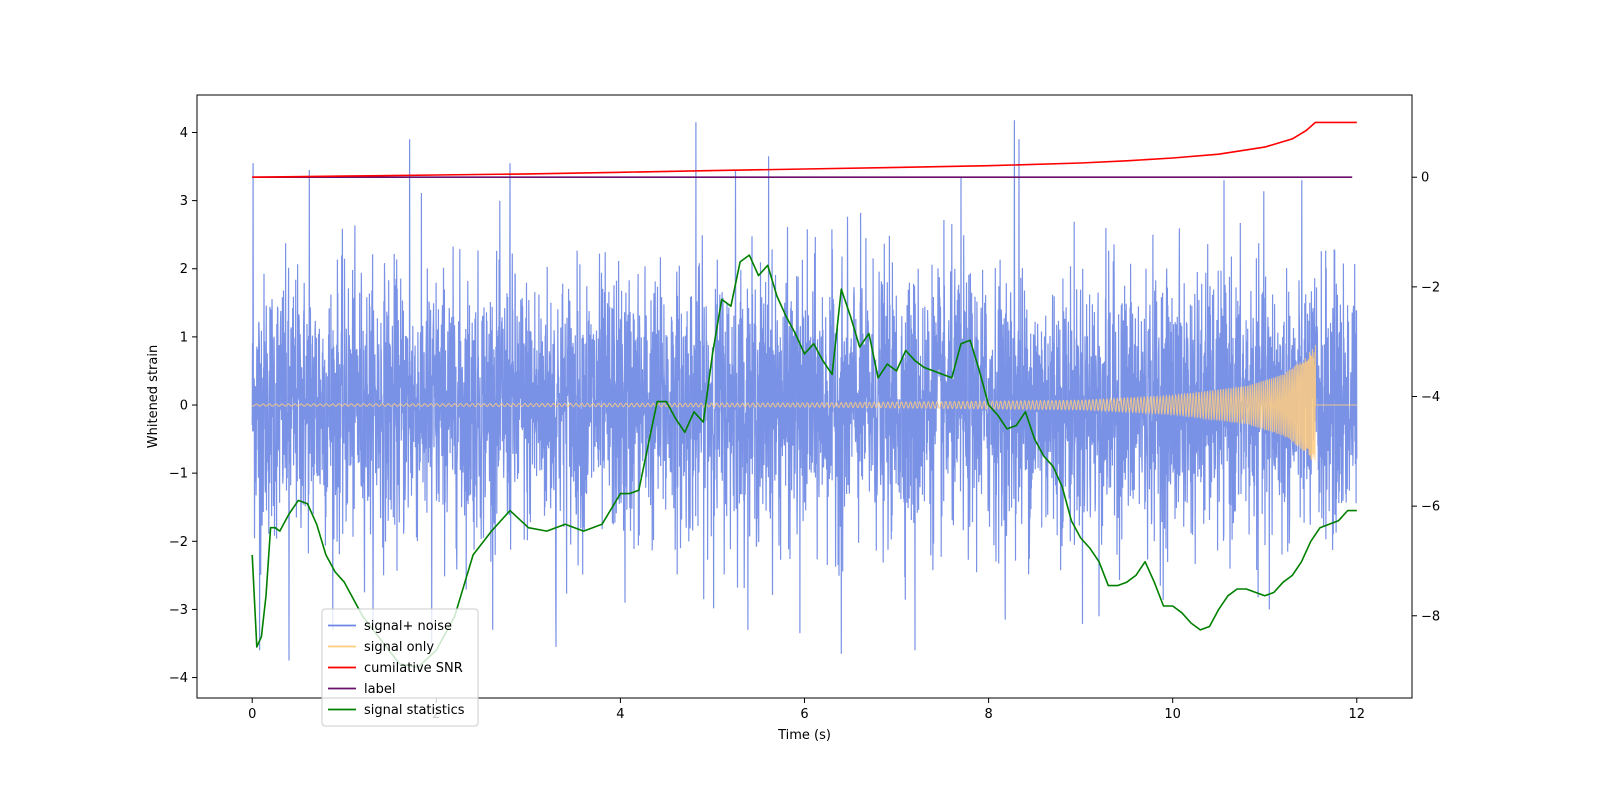 The image size is (1600, 800). What do you see at coordinates (178, 678) in the screenshot?
I see `y-left-tick-label: −4` at bounding box center [178, 678].